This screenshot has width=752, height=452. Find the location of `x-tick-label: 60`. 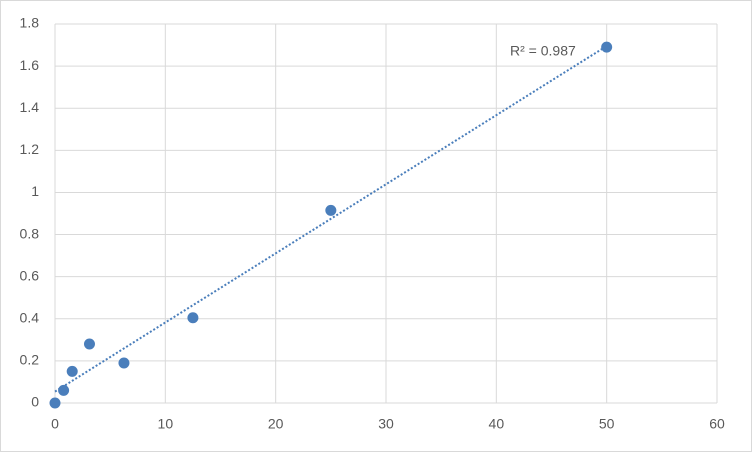

x-tick-label: 60 is located at coordinates (717, 424).